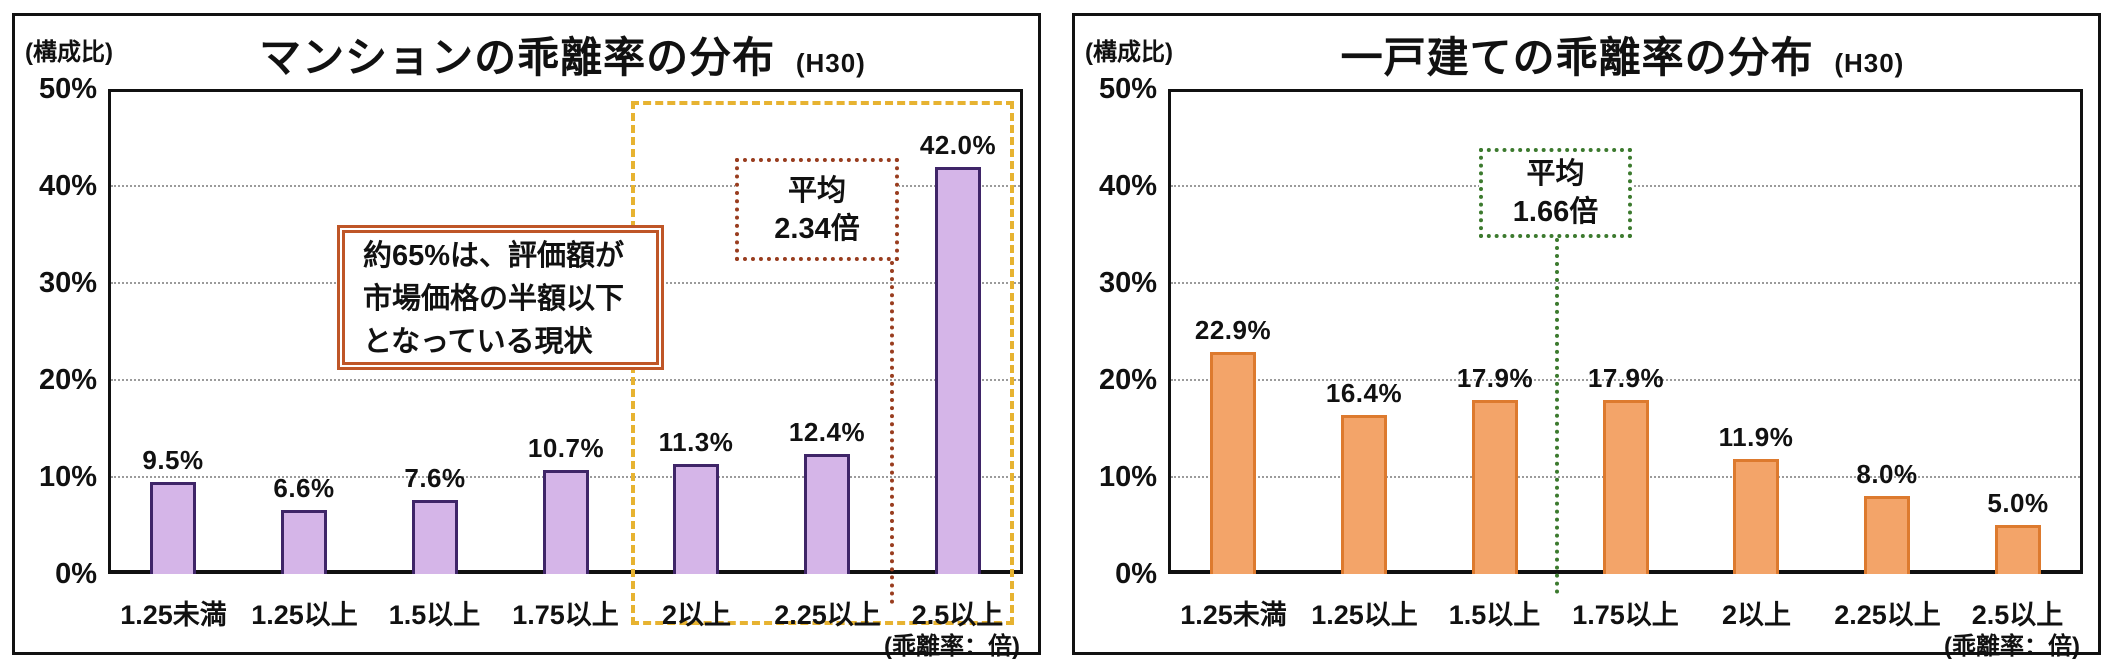  What do you see at coordinates (1555, 212) in the screenshot?
I see `mean-label-line2: 1.66倍` at bounding box center [1555, 212].